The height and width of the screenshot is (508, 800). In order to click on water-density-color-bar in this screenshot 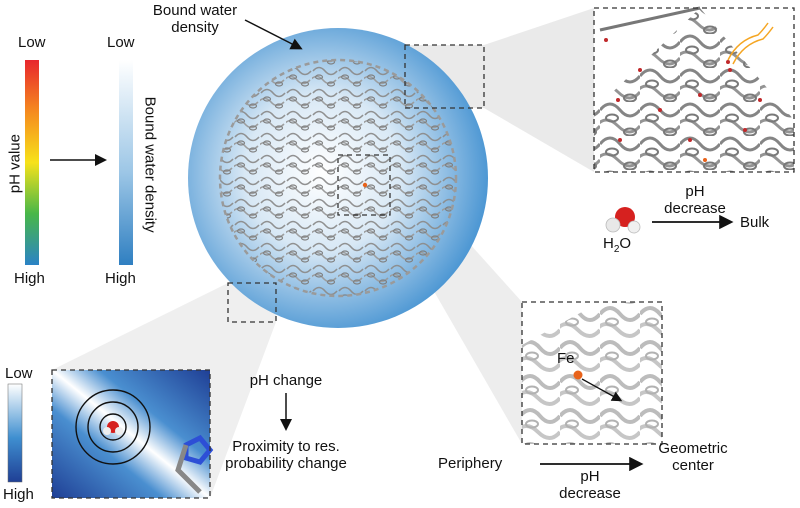, I will do `click(126, 162)`.